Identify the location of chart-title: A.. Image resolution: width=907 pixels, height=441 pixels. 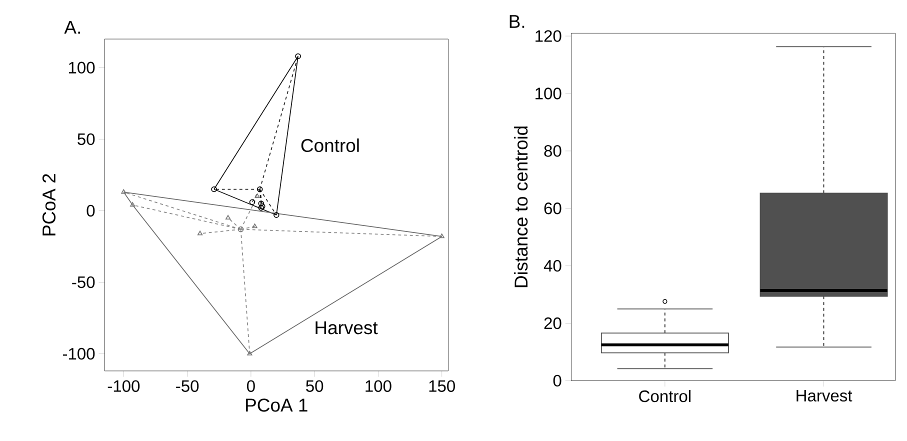
(72, 27).